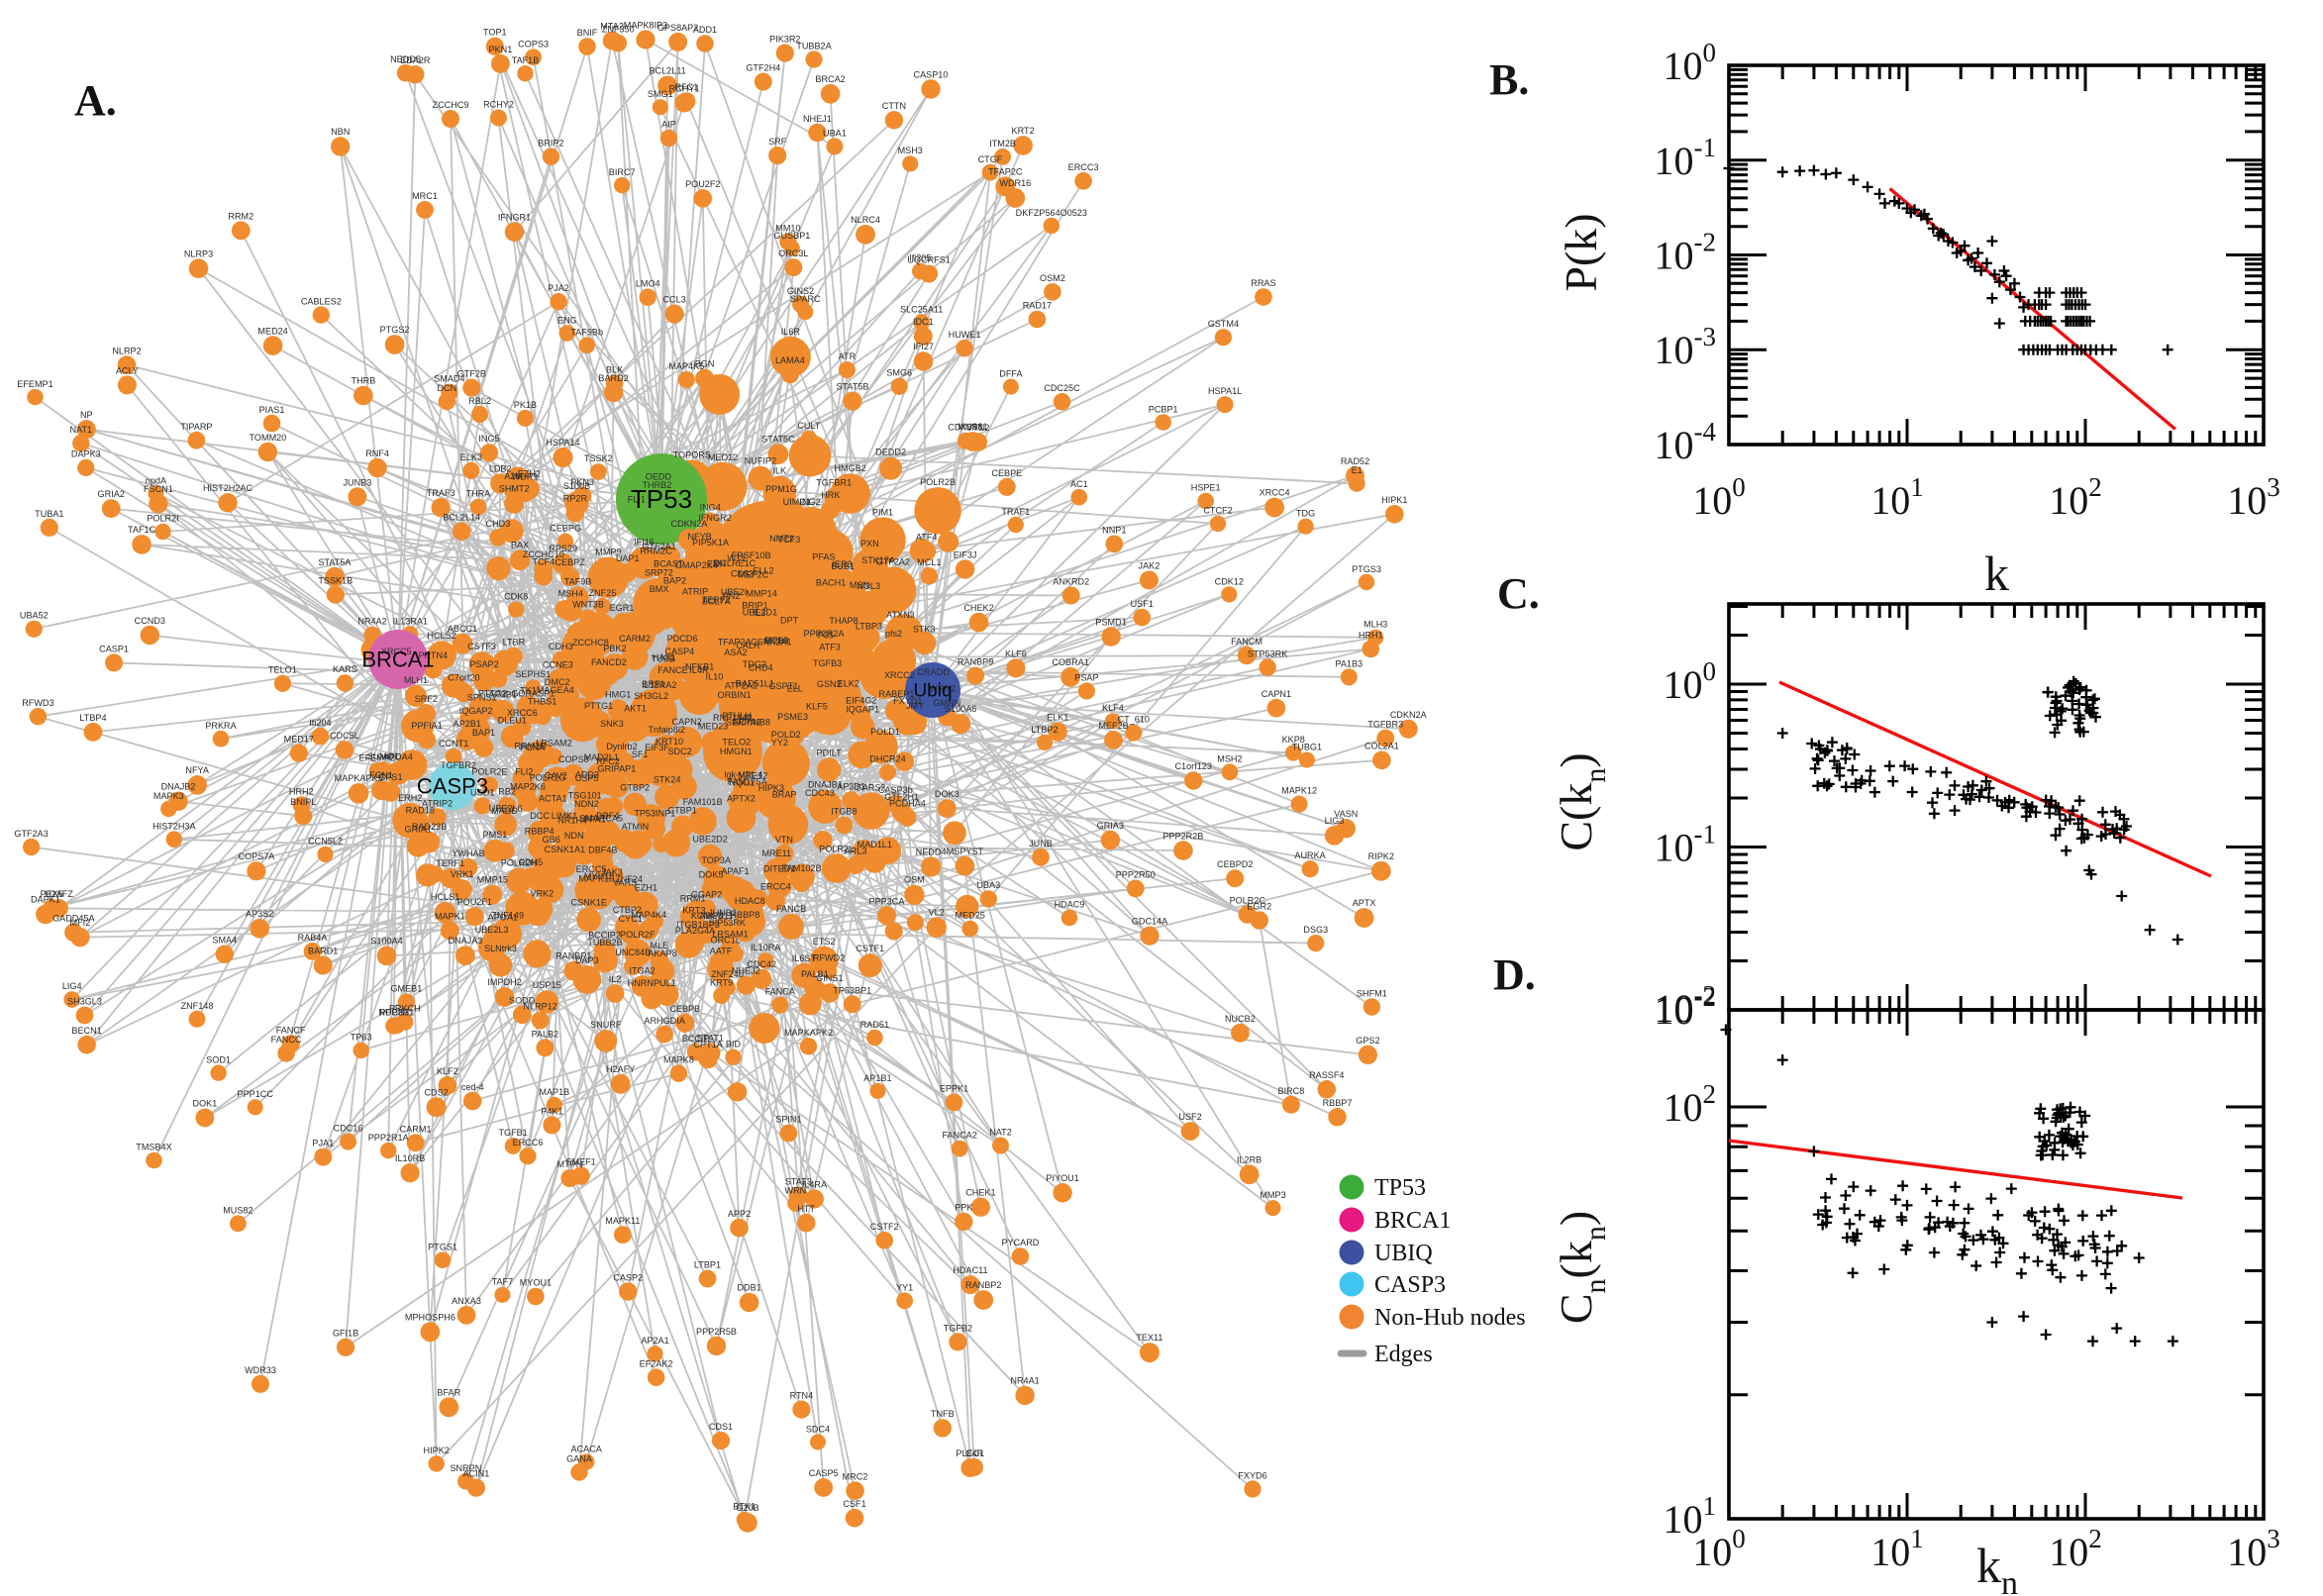 The height and width of the screenshot is (1596, 2323). Describe the element at coordinates (81, 430) in the screenshot. I see `svg-text: NAT1` at that location.